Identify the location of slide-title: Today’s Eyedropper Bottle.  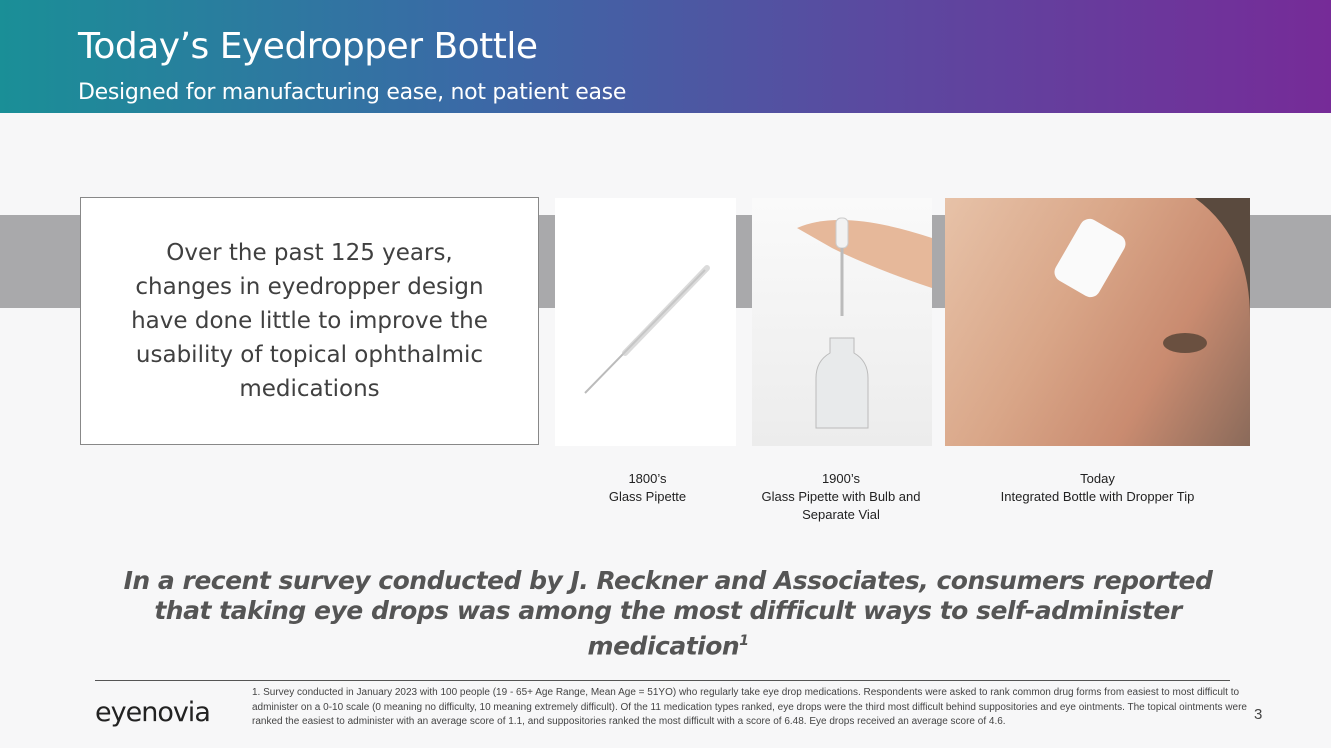
(308, 46).